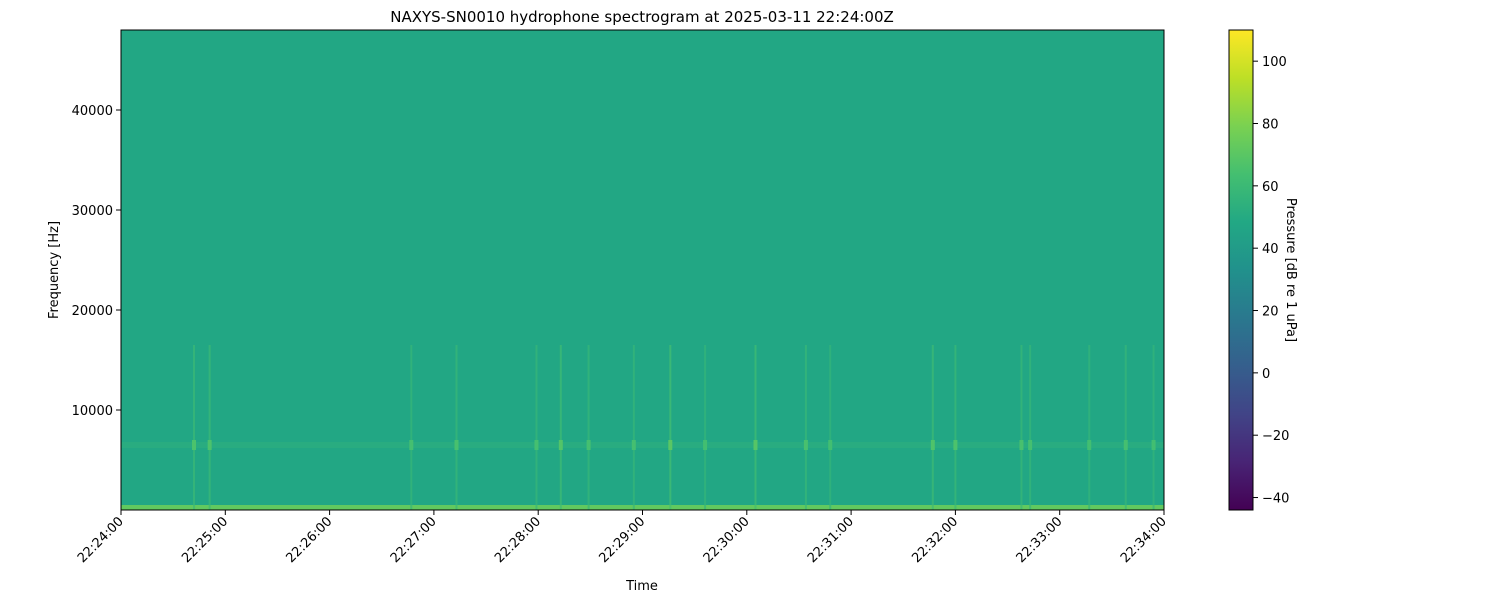 This screenshot has height=600, width=1500. Describe the element at coordinates (1040, 540) in the screenshot. I see `x-tick-label: 22:33:00` at that location.